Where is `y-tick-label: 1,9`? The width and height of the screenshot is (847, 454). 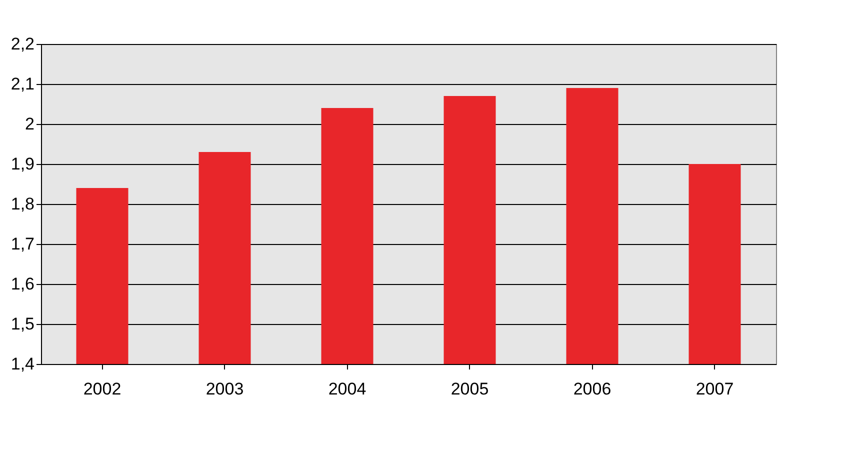
y-tick-label: 1,9 is located at coordinates (22, 164).